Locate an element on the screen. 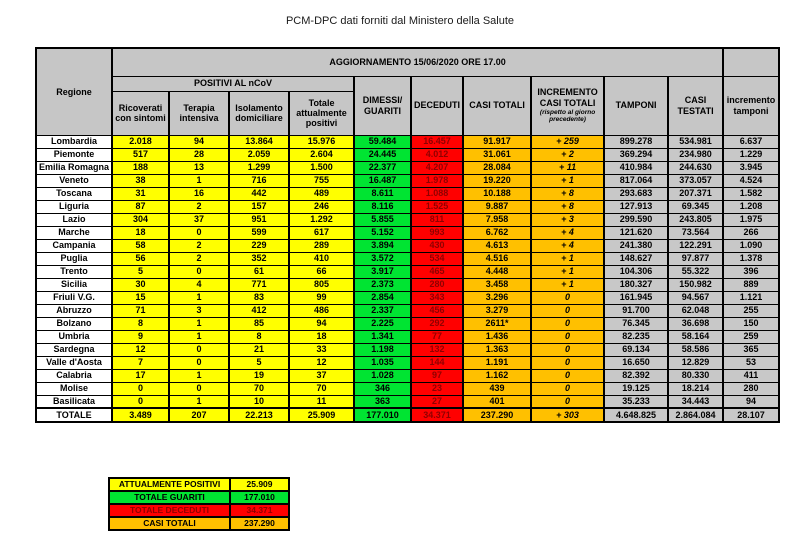 The height and width of the screenshot is (540, 800). cell-dimessi: 3.917 is located at coordinates (383, 271).